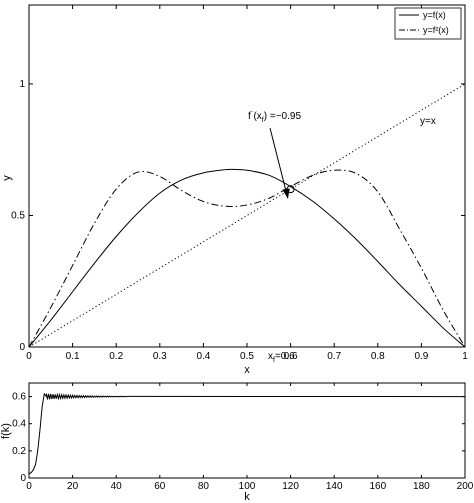 The image size is (474, 503). What do you see at coordinates (19, 397) in the screenshot?
I see `bottom-y-tick-label: 0.6` at bounding box center [19, 397].